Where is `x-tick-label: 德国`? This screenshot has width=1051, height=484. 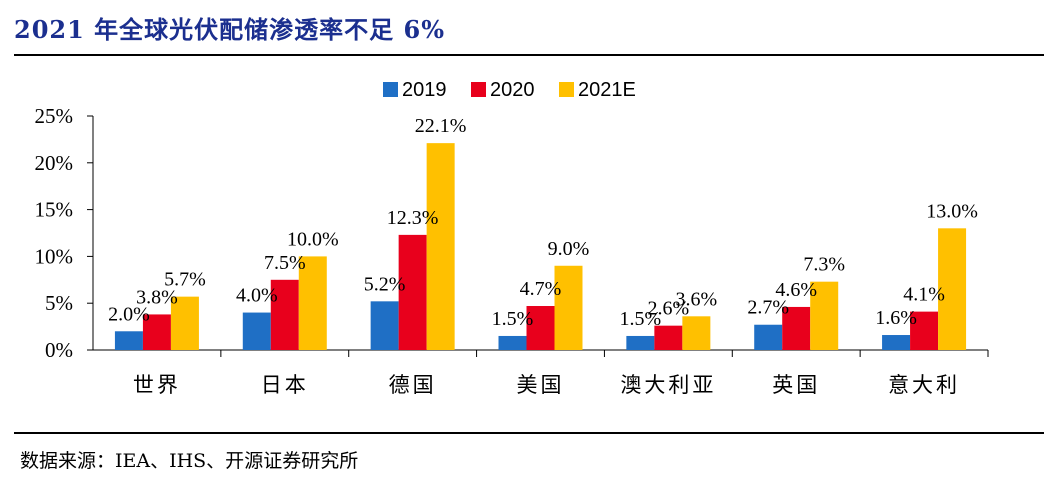
x-tick-label: 德国 is located at coordinates (413, 385).